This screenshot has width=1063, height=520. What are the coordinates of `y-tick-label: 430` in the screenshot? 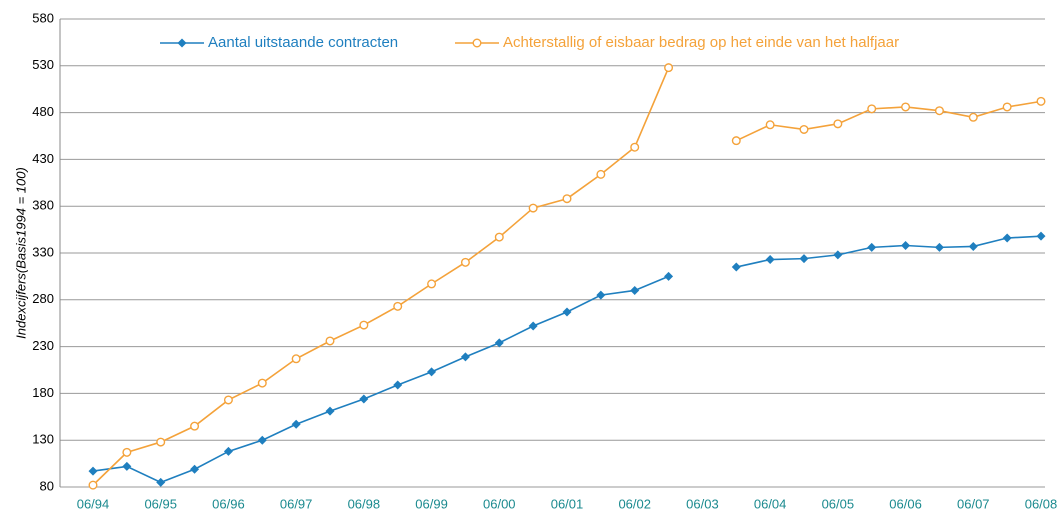 It's located at (43, 158).